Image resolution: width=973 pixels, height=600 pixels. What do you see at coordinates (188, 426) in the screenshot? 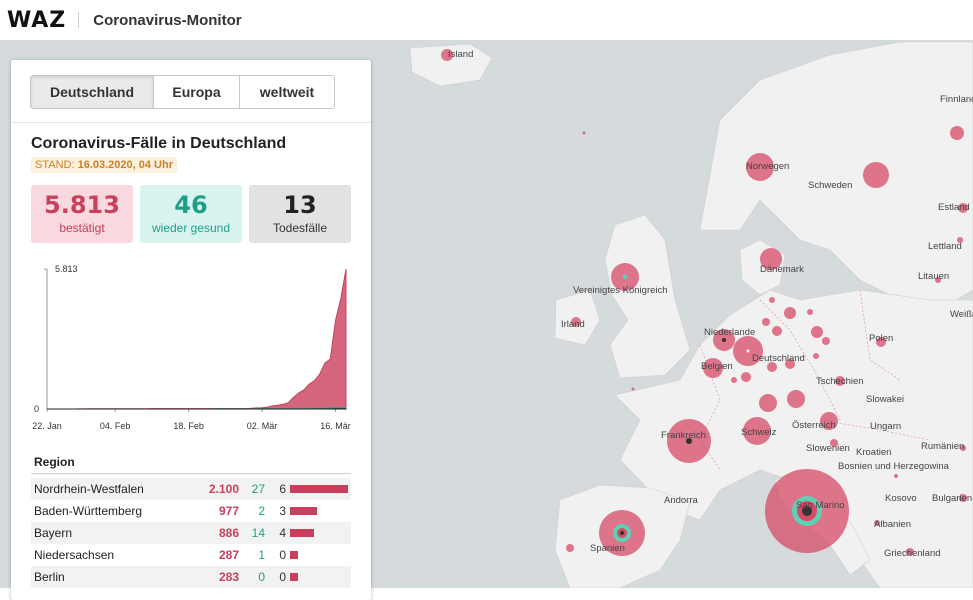
I see `x-tick-label: 18. Feb` at bounding box center [188, 426].